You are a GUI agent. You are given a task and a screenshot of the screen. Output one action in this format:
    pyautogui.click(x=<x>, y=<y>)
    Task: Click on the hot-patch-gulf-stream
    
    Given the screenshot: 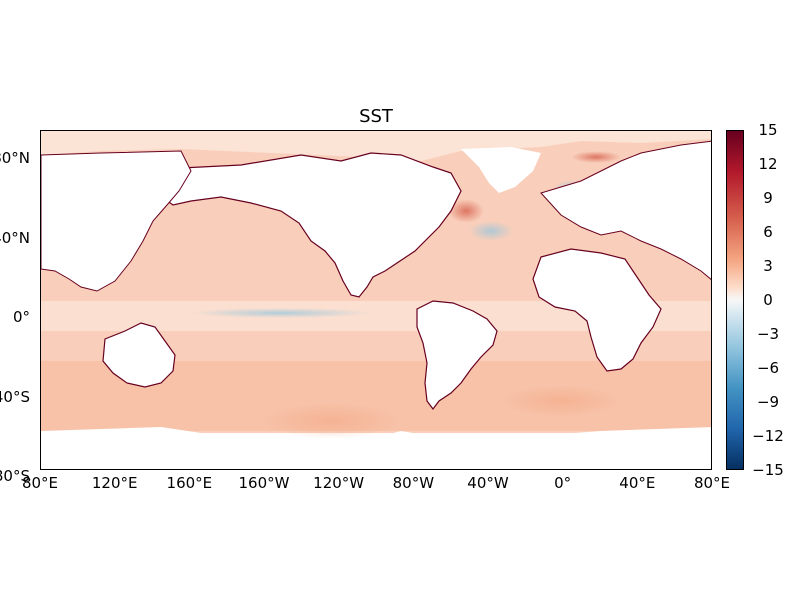 What is the action you would take?
    pyautogui.click(x=466, y=211)
    